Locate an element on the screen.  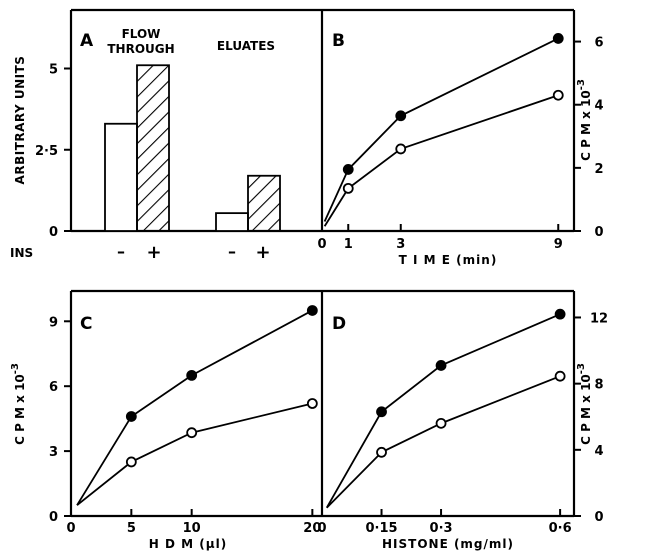
panel-b-series-line-open is located at coordinates (441, 160).